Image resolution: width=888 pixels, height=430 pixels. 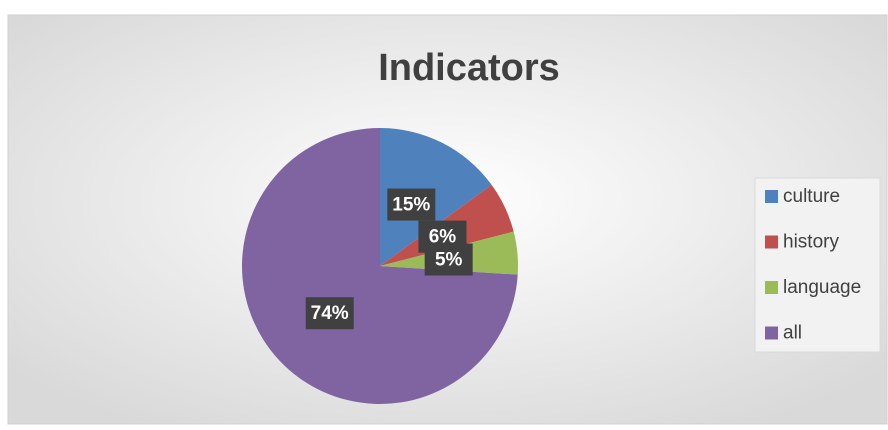 I want to click on data-label: 6%, so click(x=443, y=237).